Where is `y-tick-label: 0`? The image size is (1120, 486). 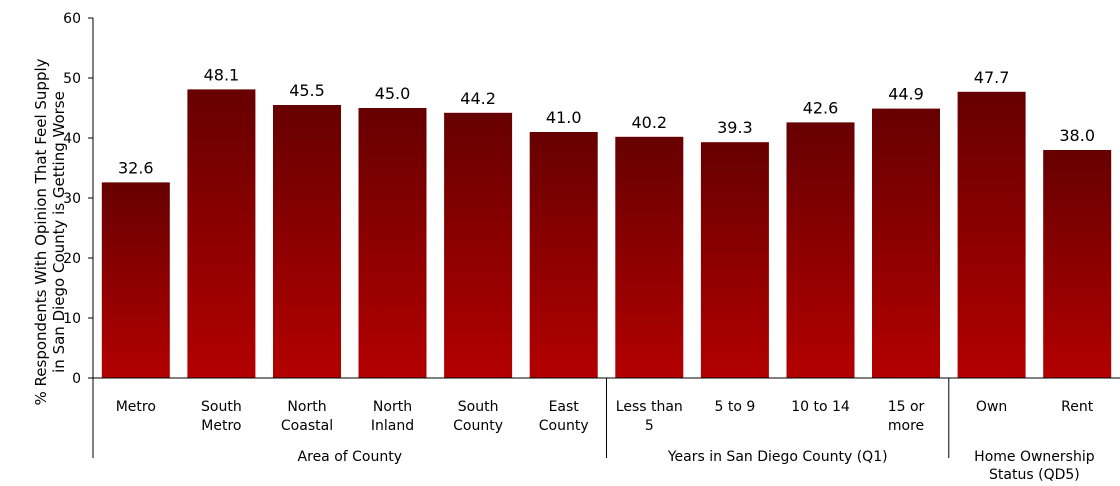 y-tick-label: 0 is located at coordinates (76, 379).